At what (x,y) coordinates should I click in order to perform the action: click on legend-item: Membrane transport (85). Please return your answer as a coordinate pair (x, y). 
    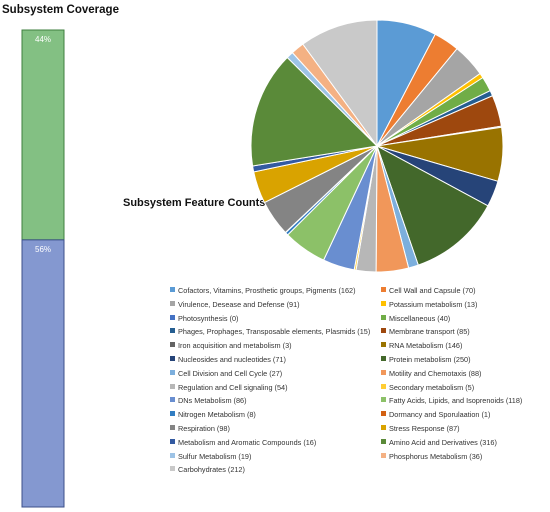
    Looking at the image, I should click on (425, 331).